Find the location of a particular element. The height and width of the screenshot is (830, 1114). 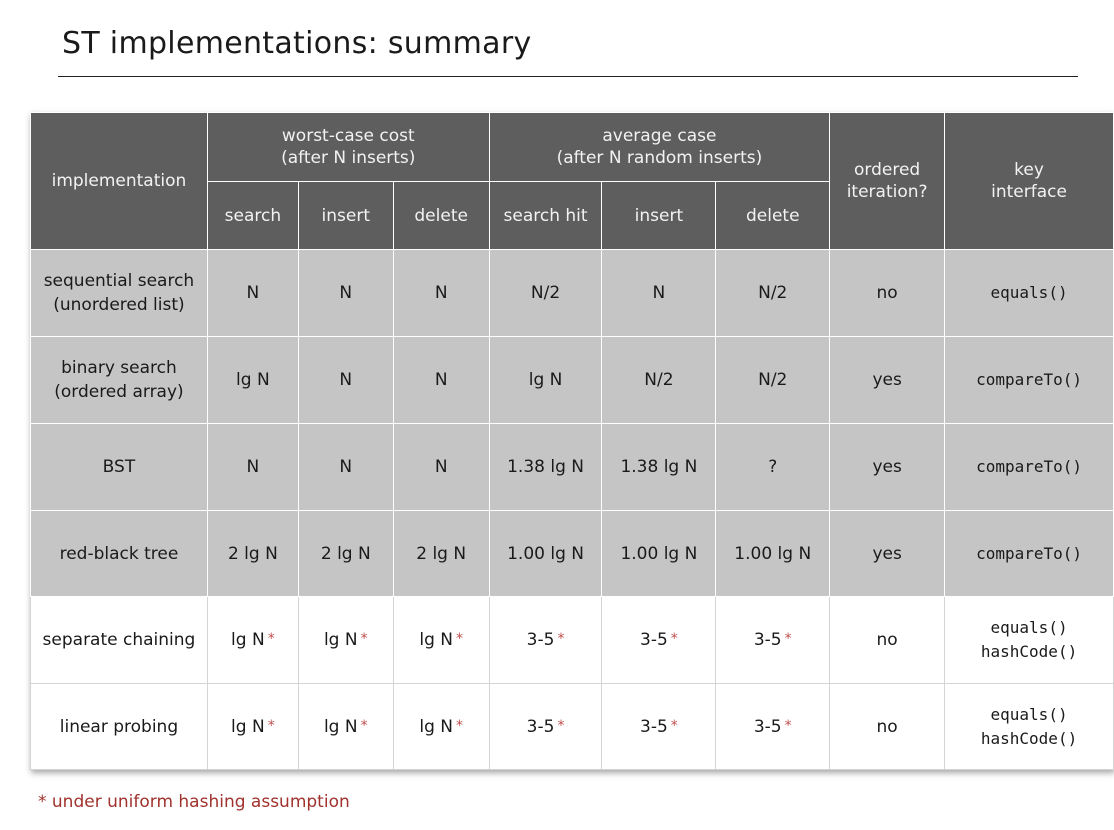

header-key-line1: key is located at coordinates (1029, 170).